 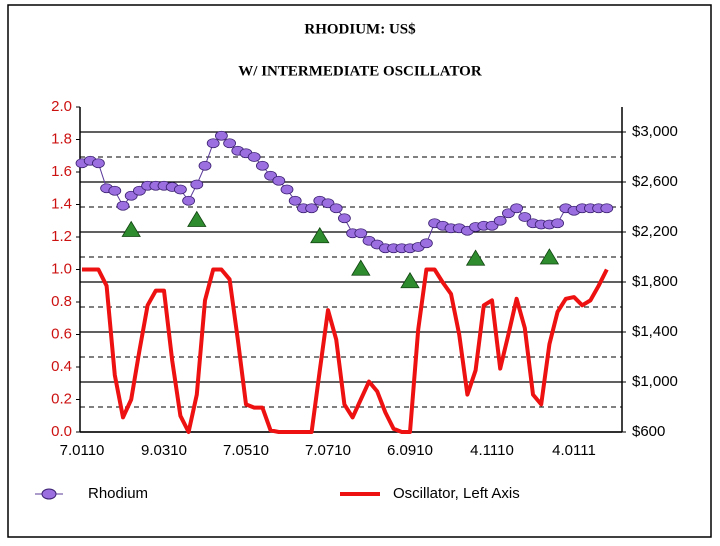 I want to click on y-tick-label: 1.2, so click(x=61, y=236).